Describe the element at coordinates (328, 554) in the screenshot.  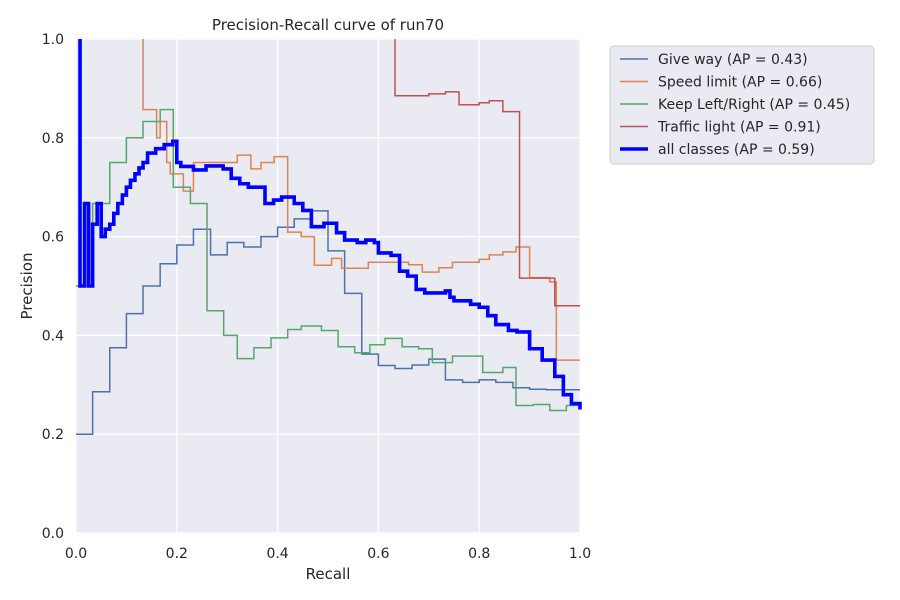
I see `x-axis-ticks: 0.0 0.2 0.4 0.6 0.8 1.0` at that location.